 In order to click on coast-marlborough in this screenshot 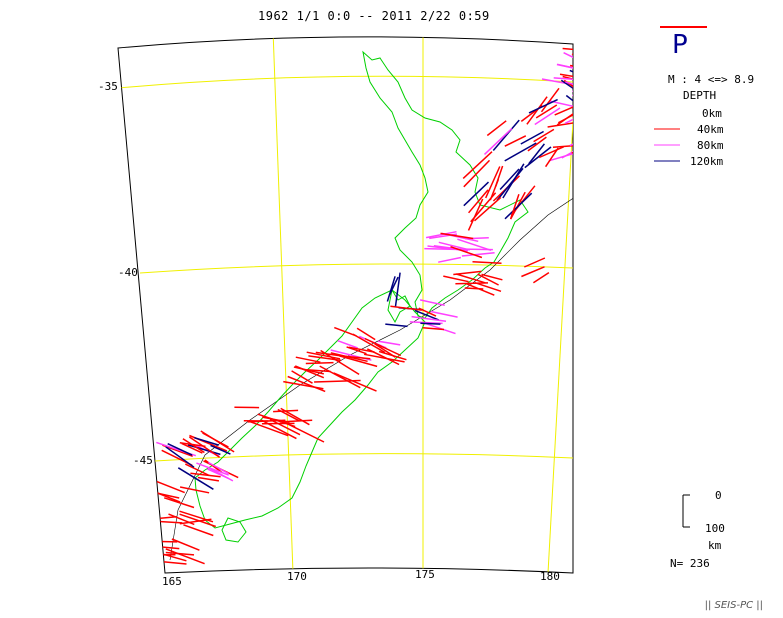, I will do `click(399, 306)`.